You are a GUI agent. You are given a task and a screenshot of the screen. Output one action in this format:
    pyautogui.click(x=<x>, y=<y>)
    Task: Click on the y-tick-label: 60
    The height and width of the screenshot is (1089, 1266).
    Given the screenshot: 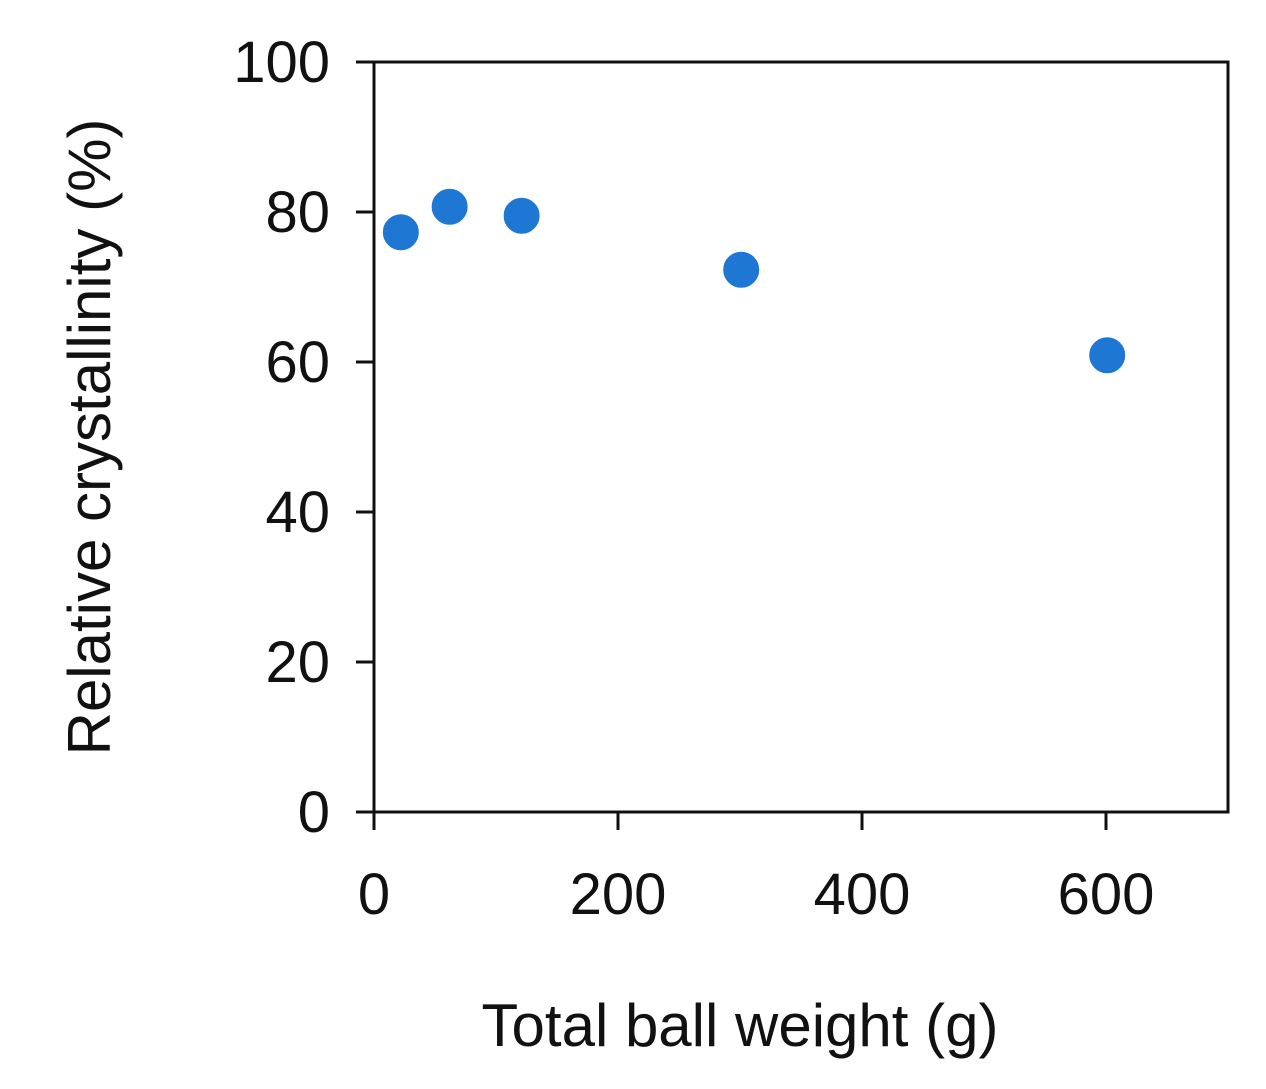 What is the action you would take?
    pyautogui.click(x=297, y=362)
    